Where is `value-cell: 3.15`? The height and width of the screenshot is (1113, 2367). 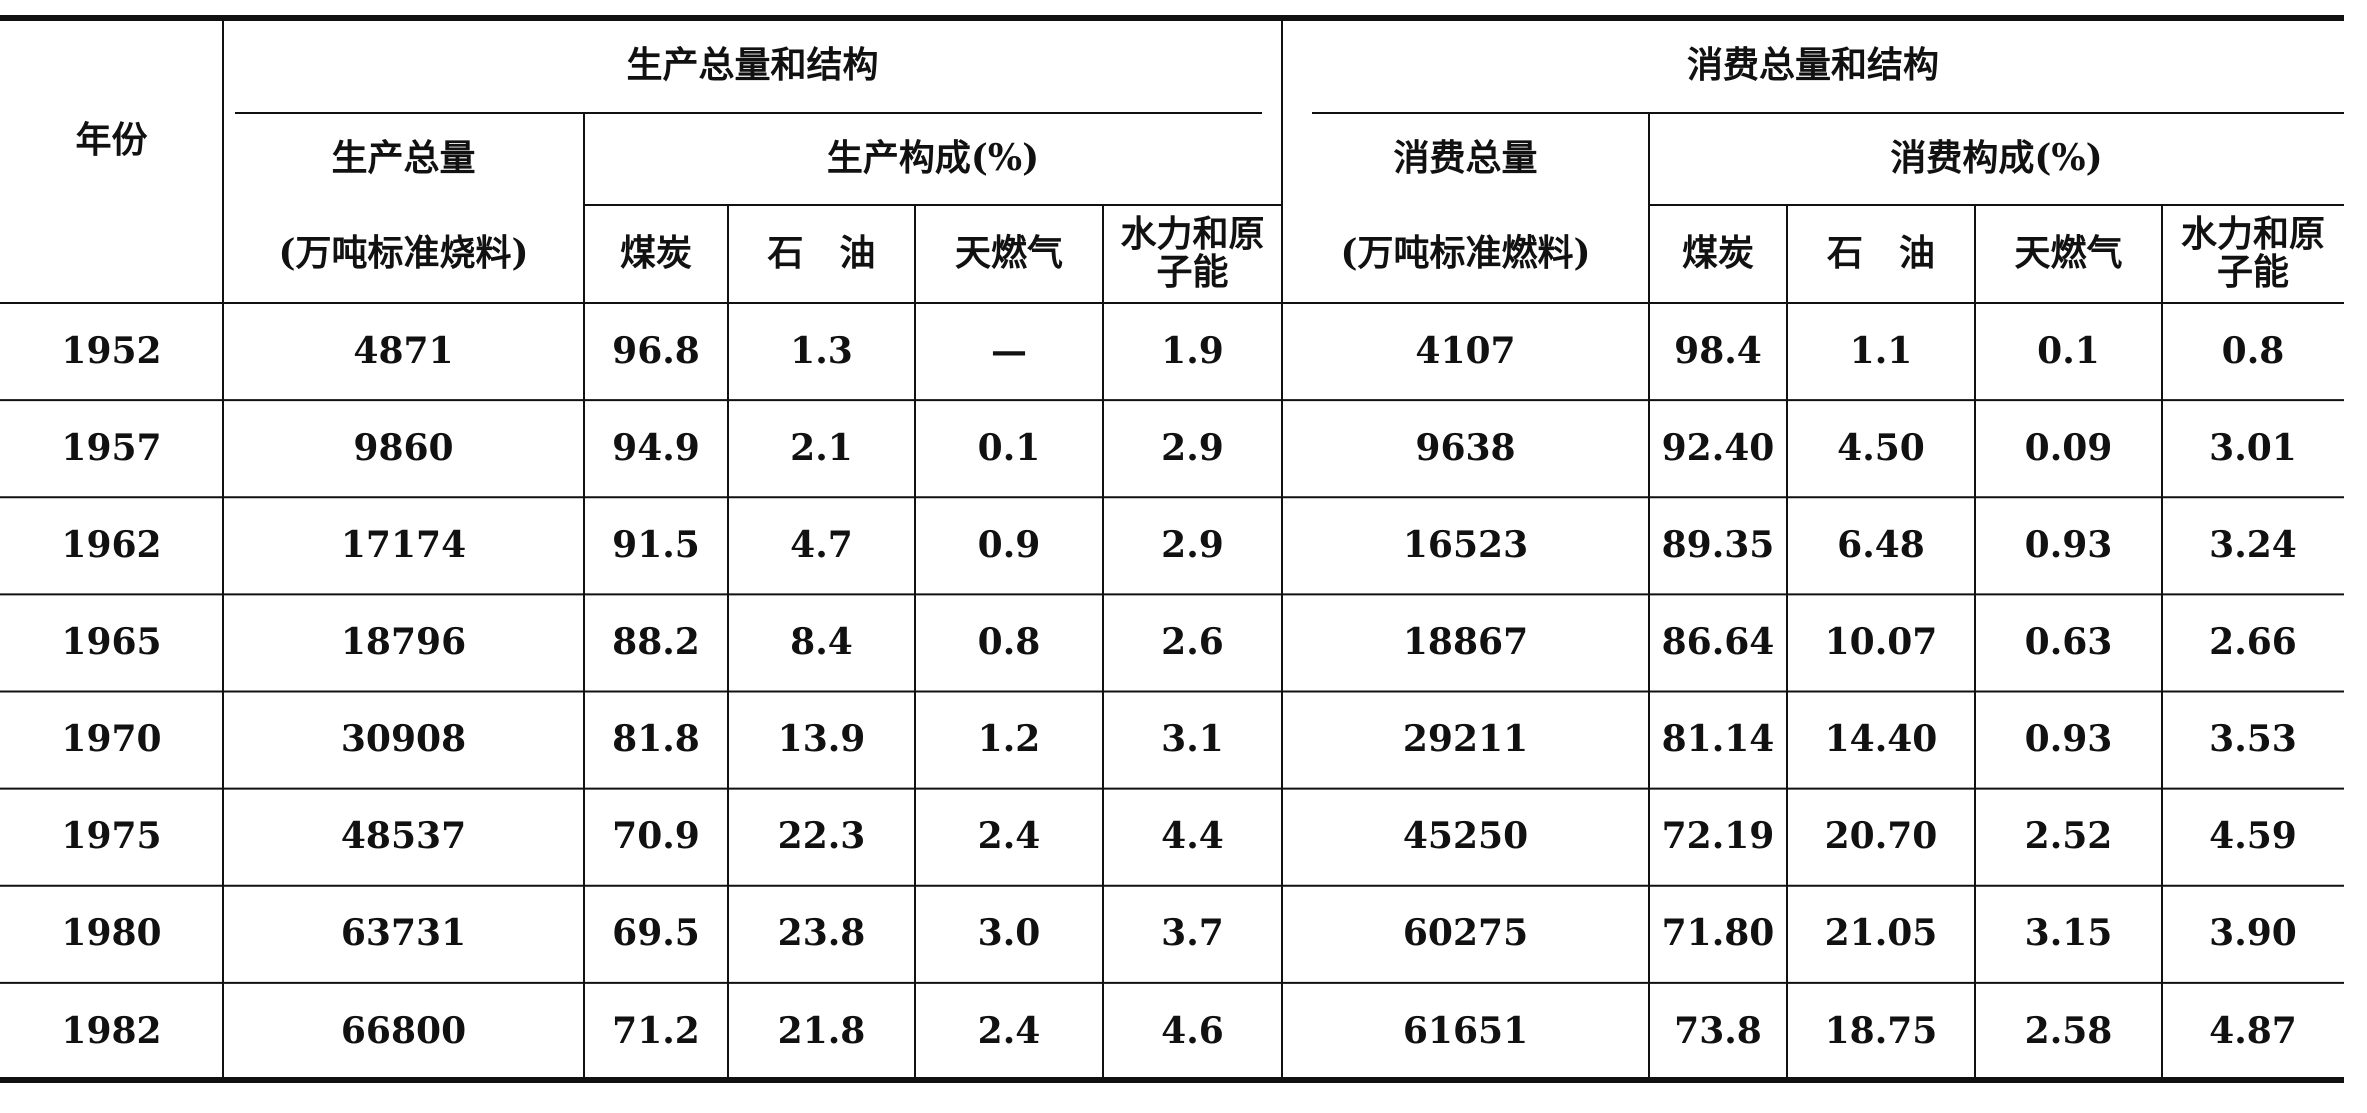 value-cell: 3.15 is located at coordinates (2068, 933).